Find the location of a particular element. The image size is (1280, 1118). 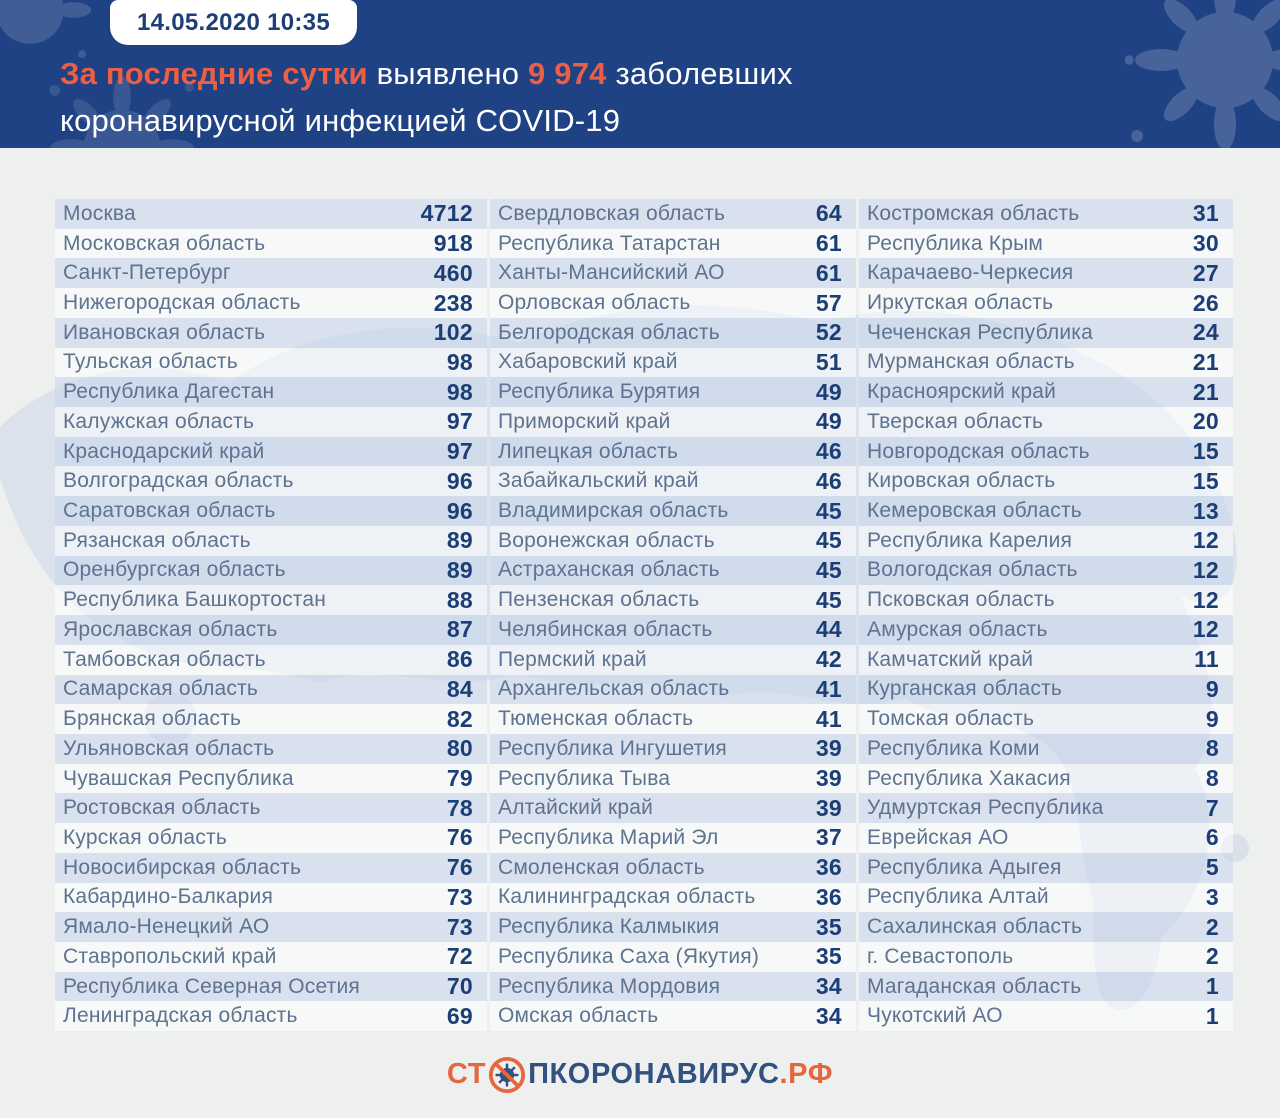

timestamp-text: 14.05.2020 10:35 is located at coordinates (233, 22).